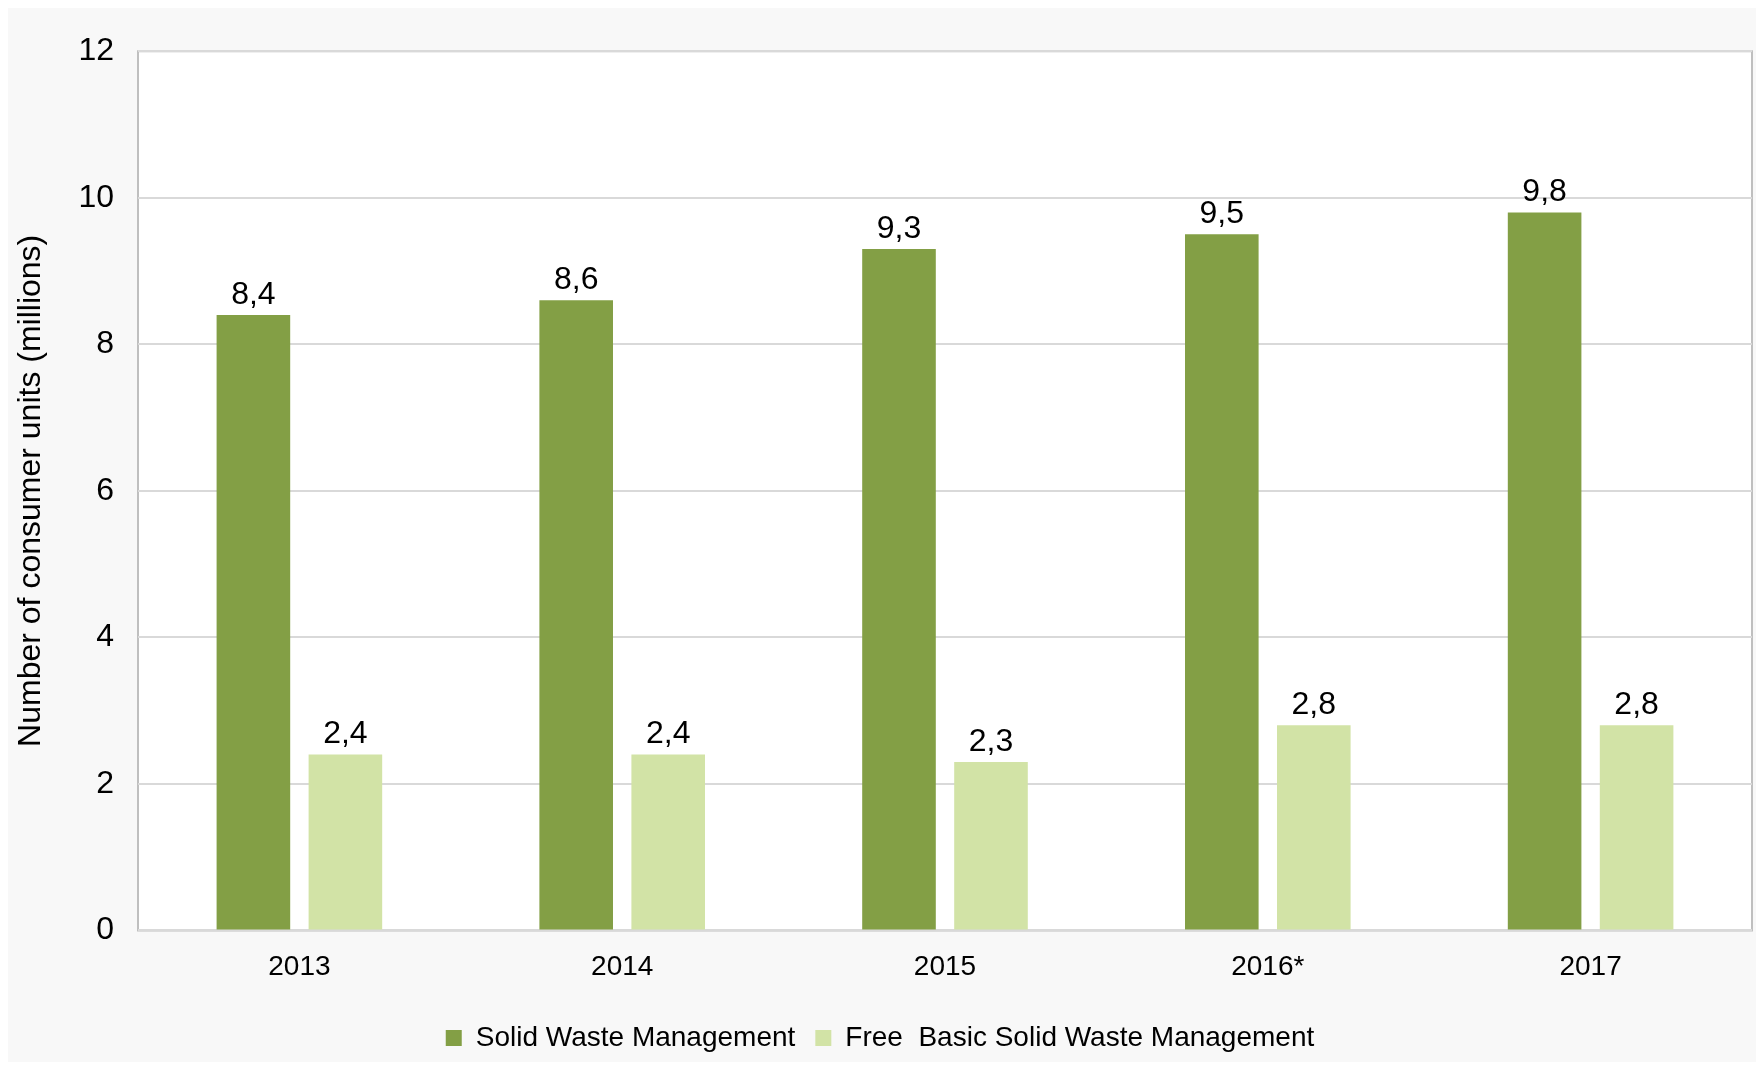 The height and width of the screenshot is (1070, 1764). Describe the element at coordinates (105, 488) in the screenshot. I see `y-tick-label: 6` at that location.